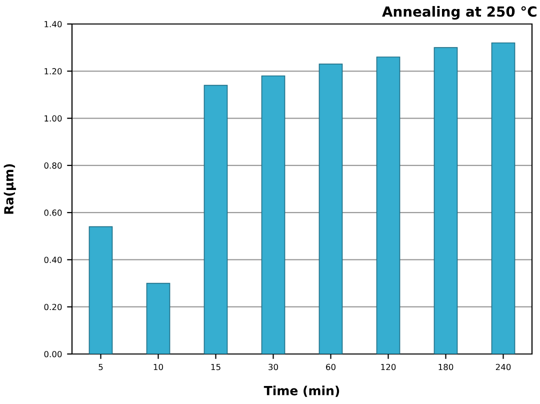 The image size is (540, 404). I want to click on y-tick-label: 1.40, so click(53, 24).